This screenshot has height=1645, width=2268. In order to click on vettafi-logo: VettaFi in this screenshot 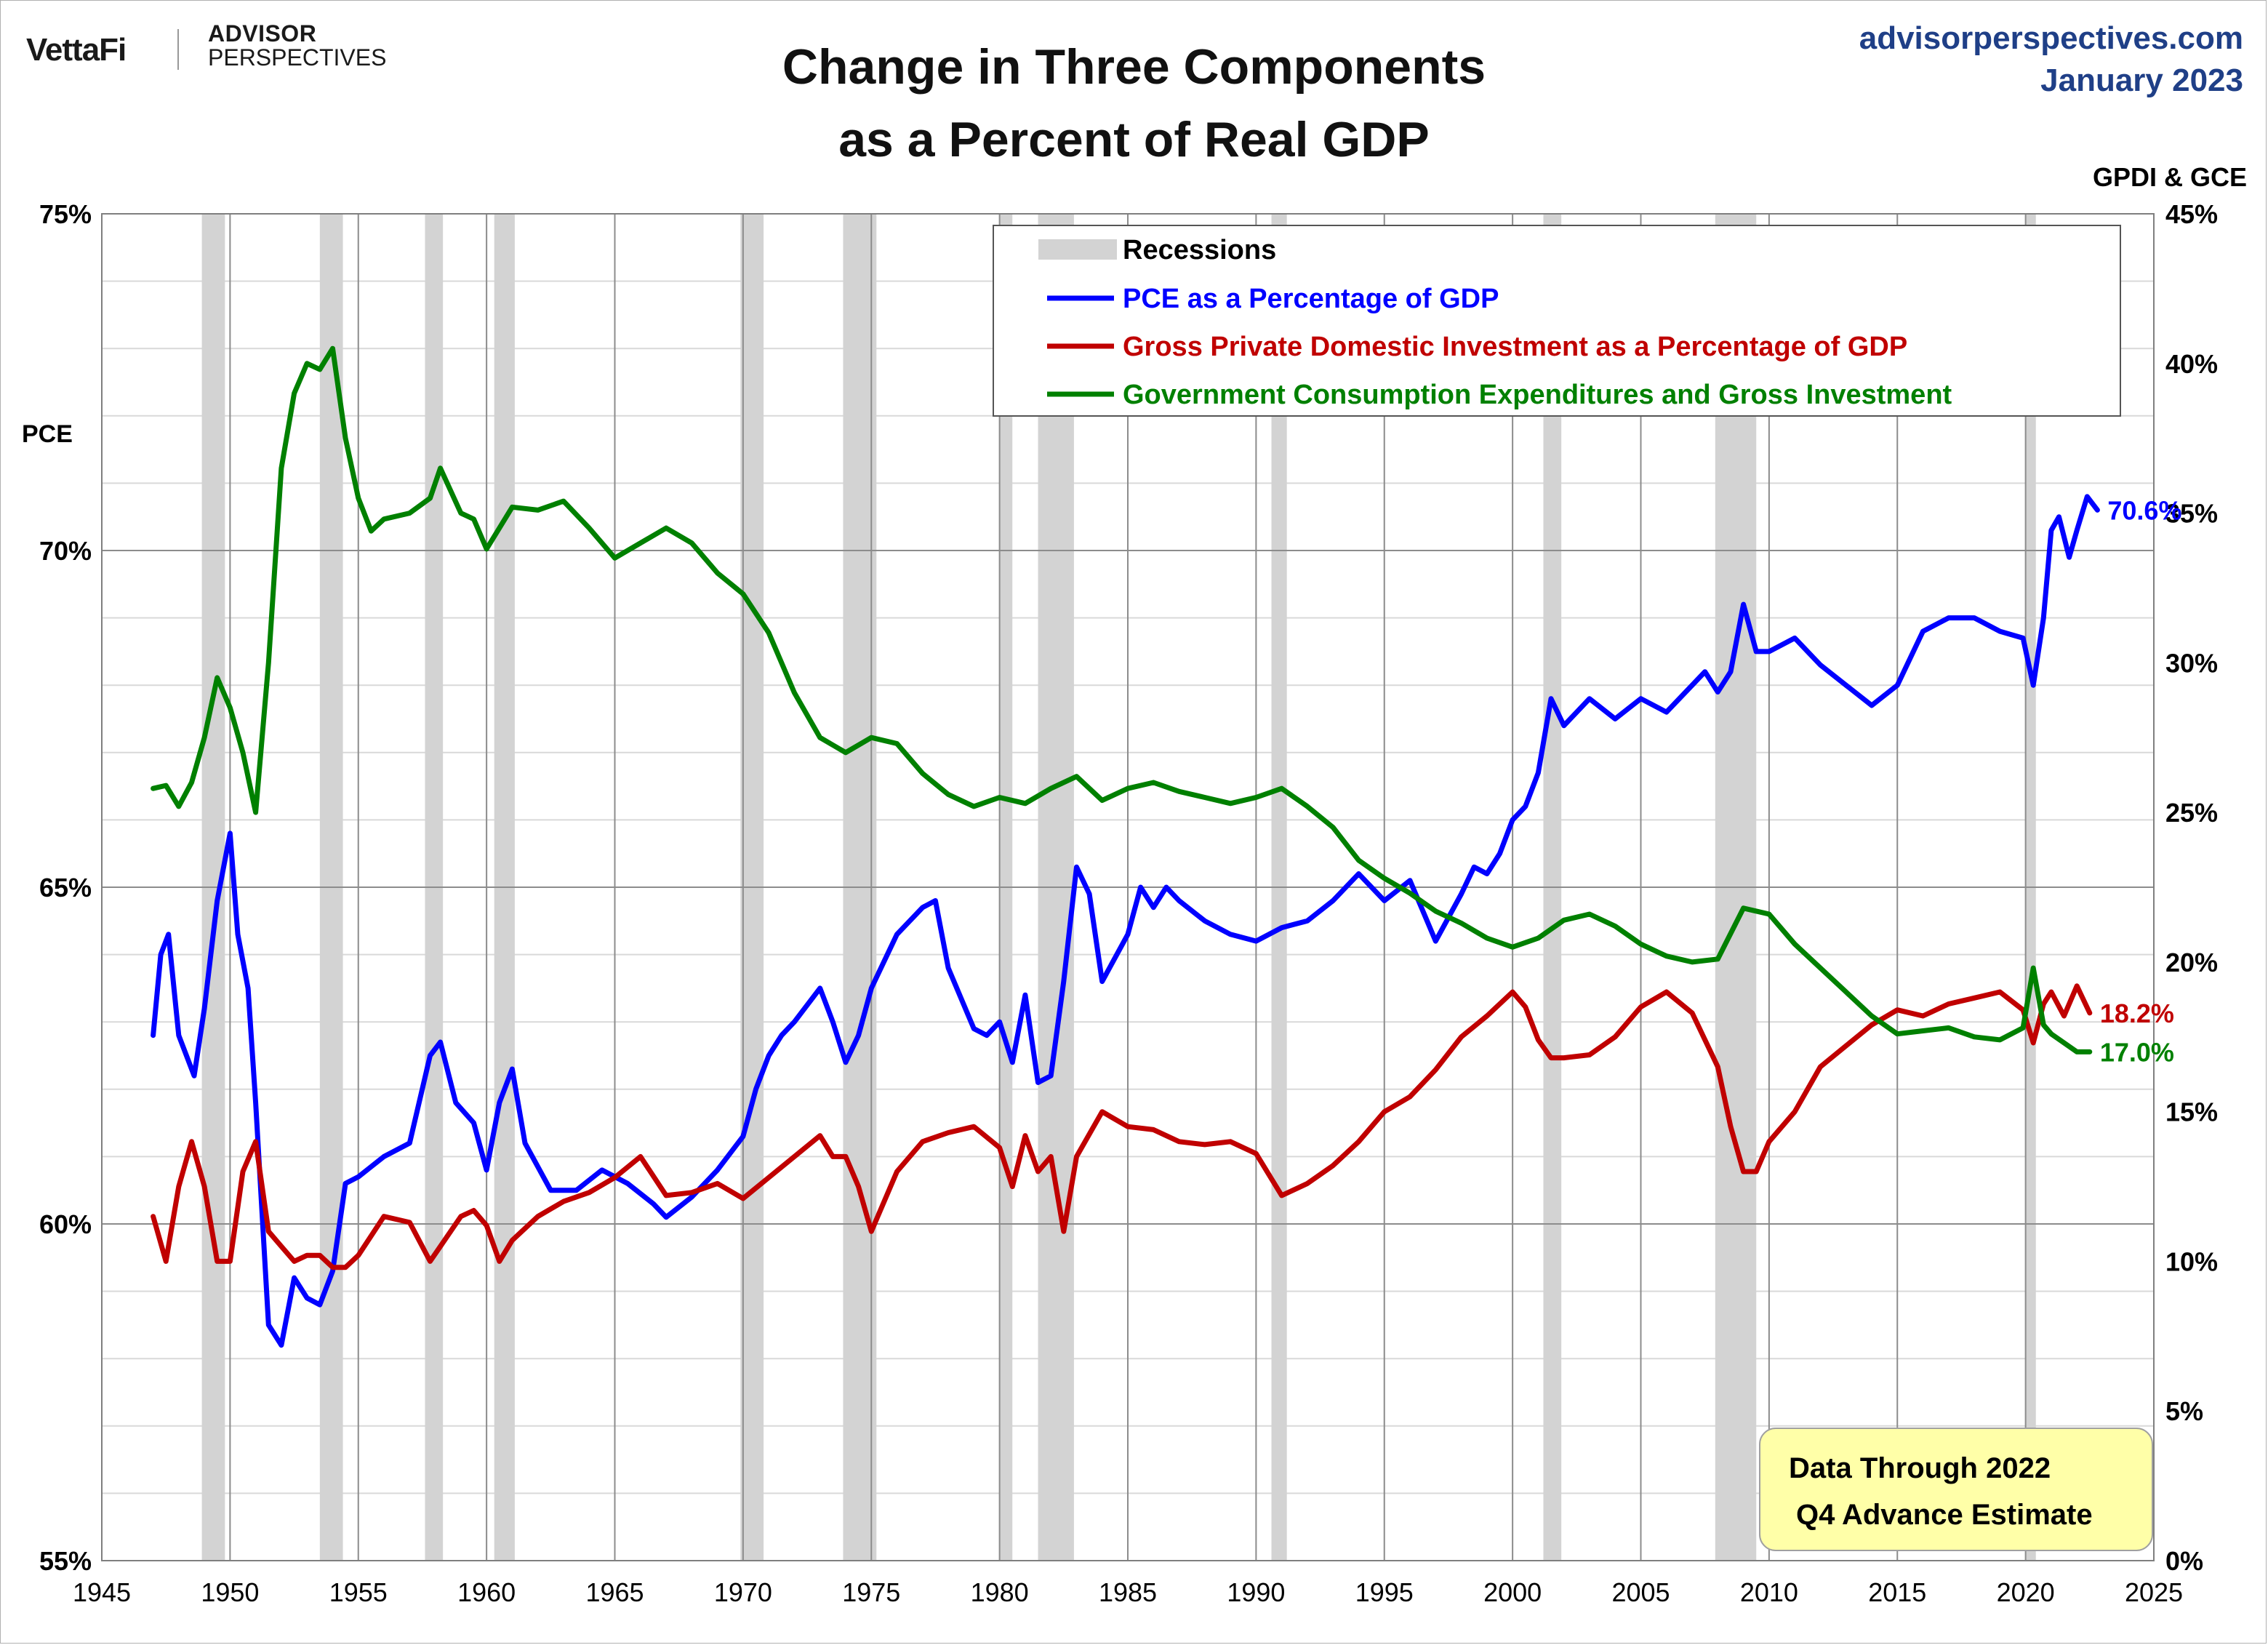, I will do `click(76, 50)`.